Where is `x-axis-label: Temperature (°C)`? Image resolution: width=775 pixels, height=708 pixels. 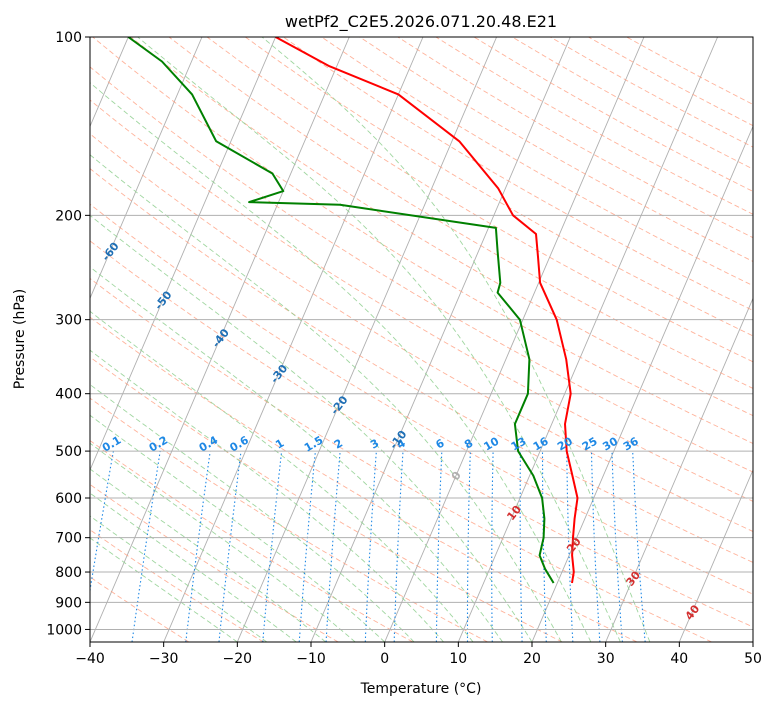 x-axis-label: Temperature (°C) is located at coordinates (421, 689).